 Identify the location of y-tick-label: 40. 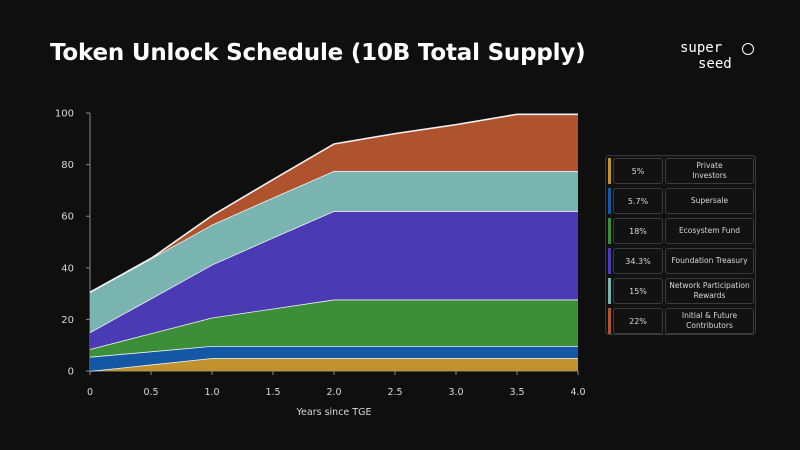
(67, 268).